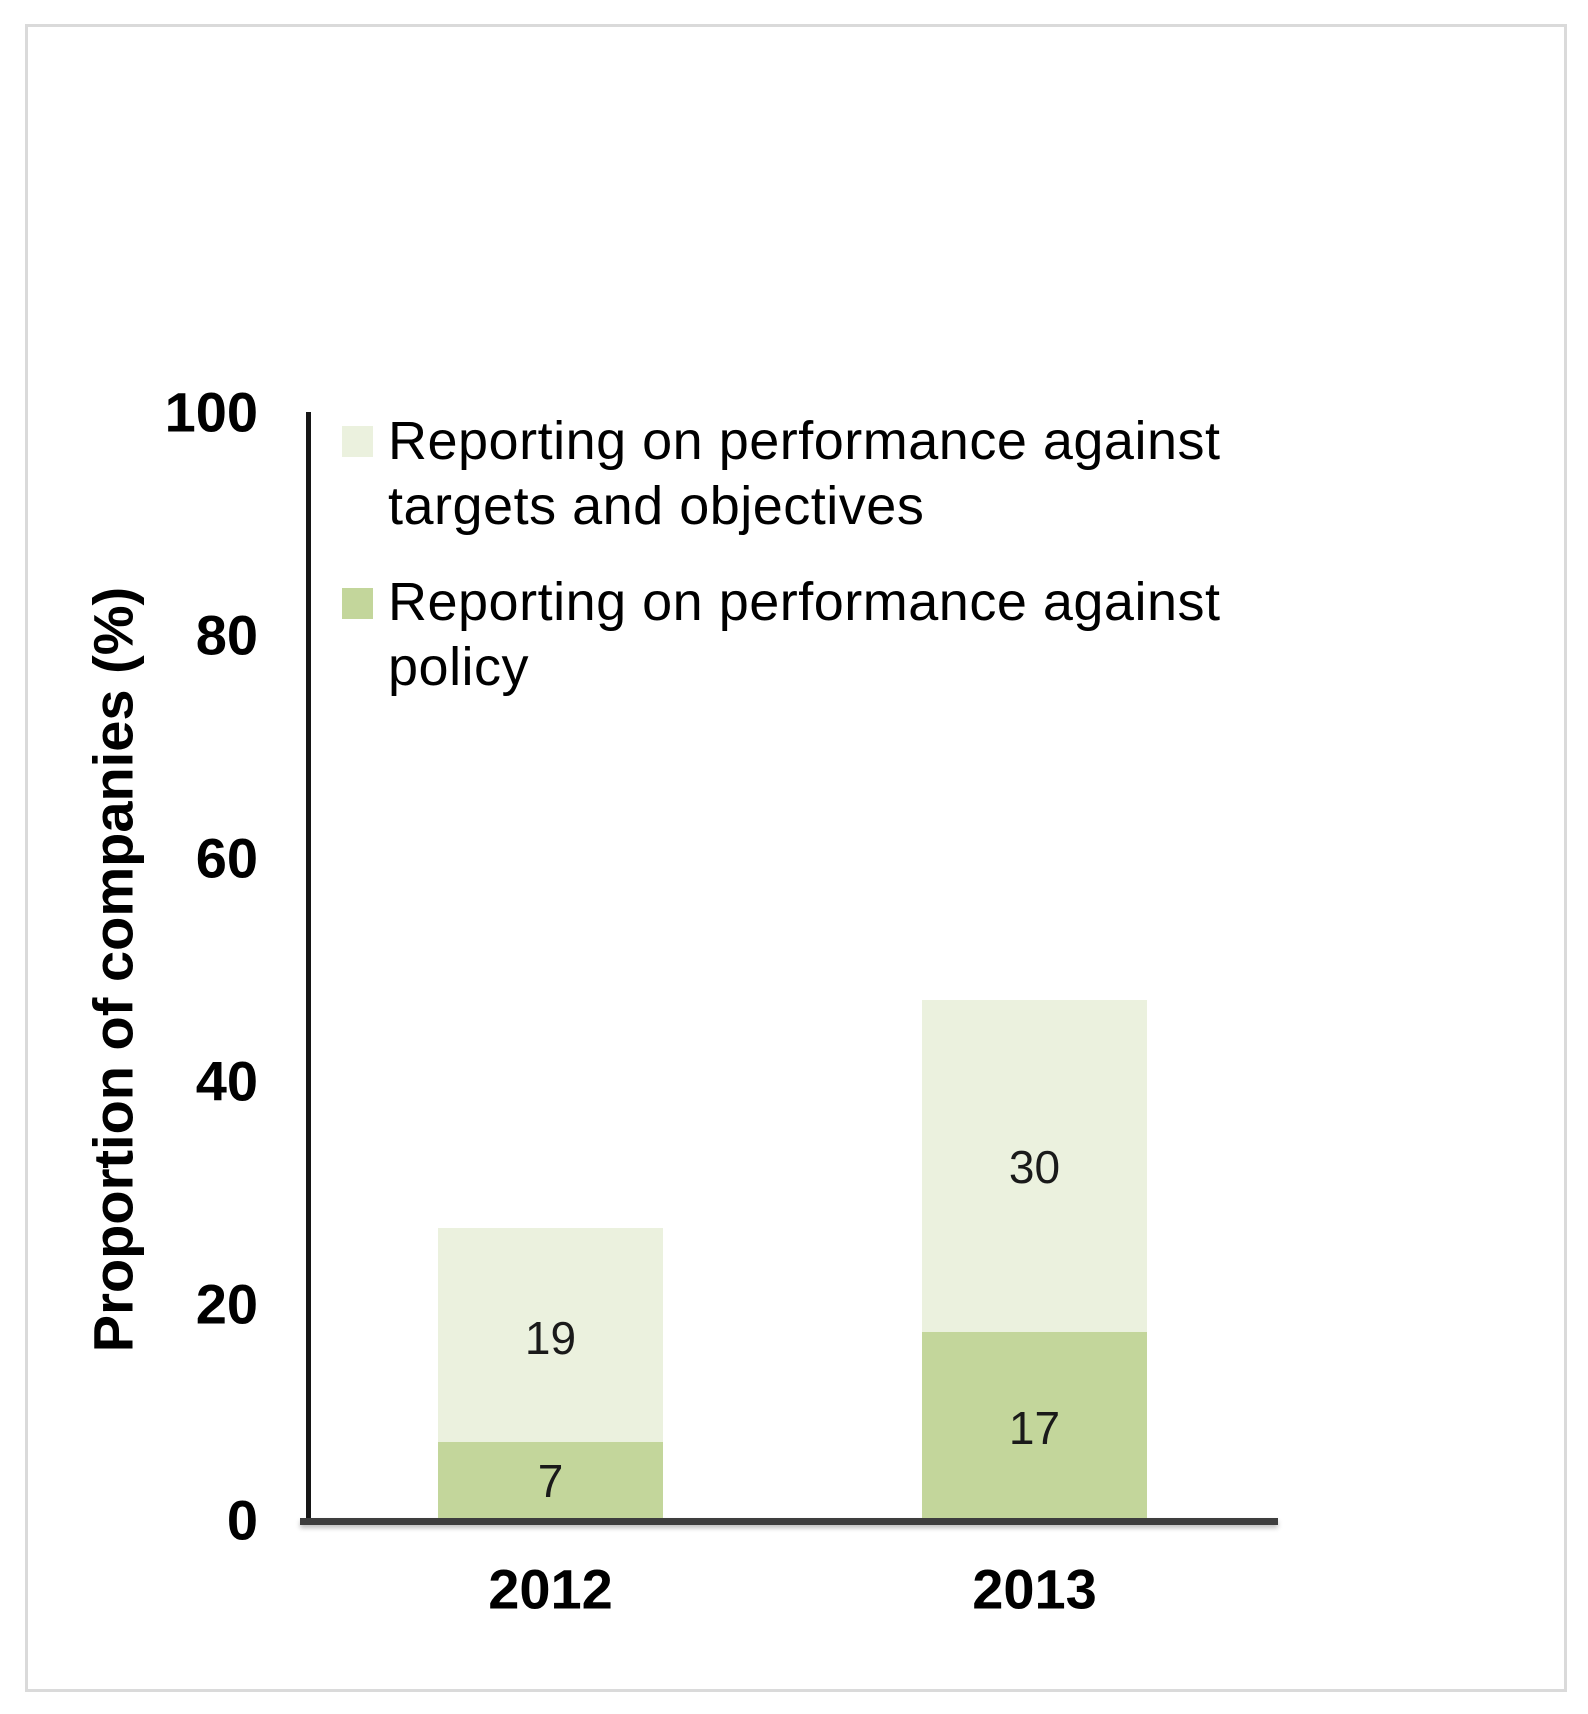  I want to click on data-label-2013-policy: 17, so click(1034, 1428).